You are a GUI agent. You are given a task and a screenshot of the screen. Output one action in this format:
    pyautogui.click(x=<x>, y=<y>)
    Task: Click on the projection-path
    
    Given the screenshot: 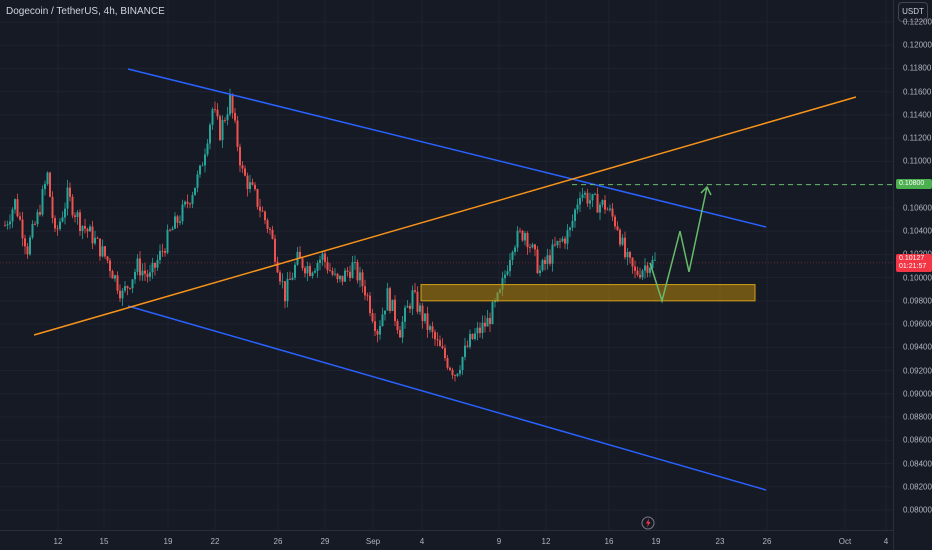 What is the action you would take?
    pyautogui.click(x=678, y=245)
    